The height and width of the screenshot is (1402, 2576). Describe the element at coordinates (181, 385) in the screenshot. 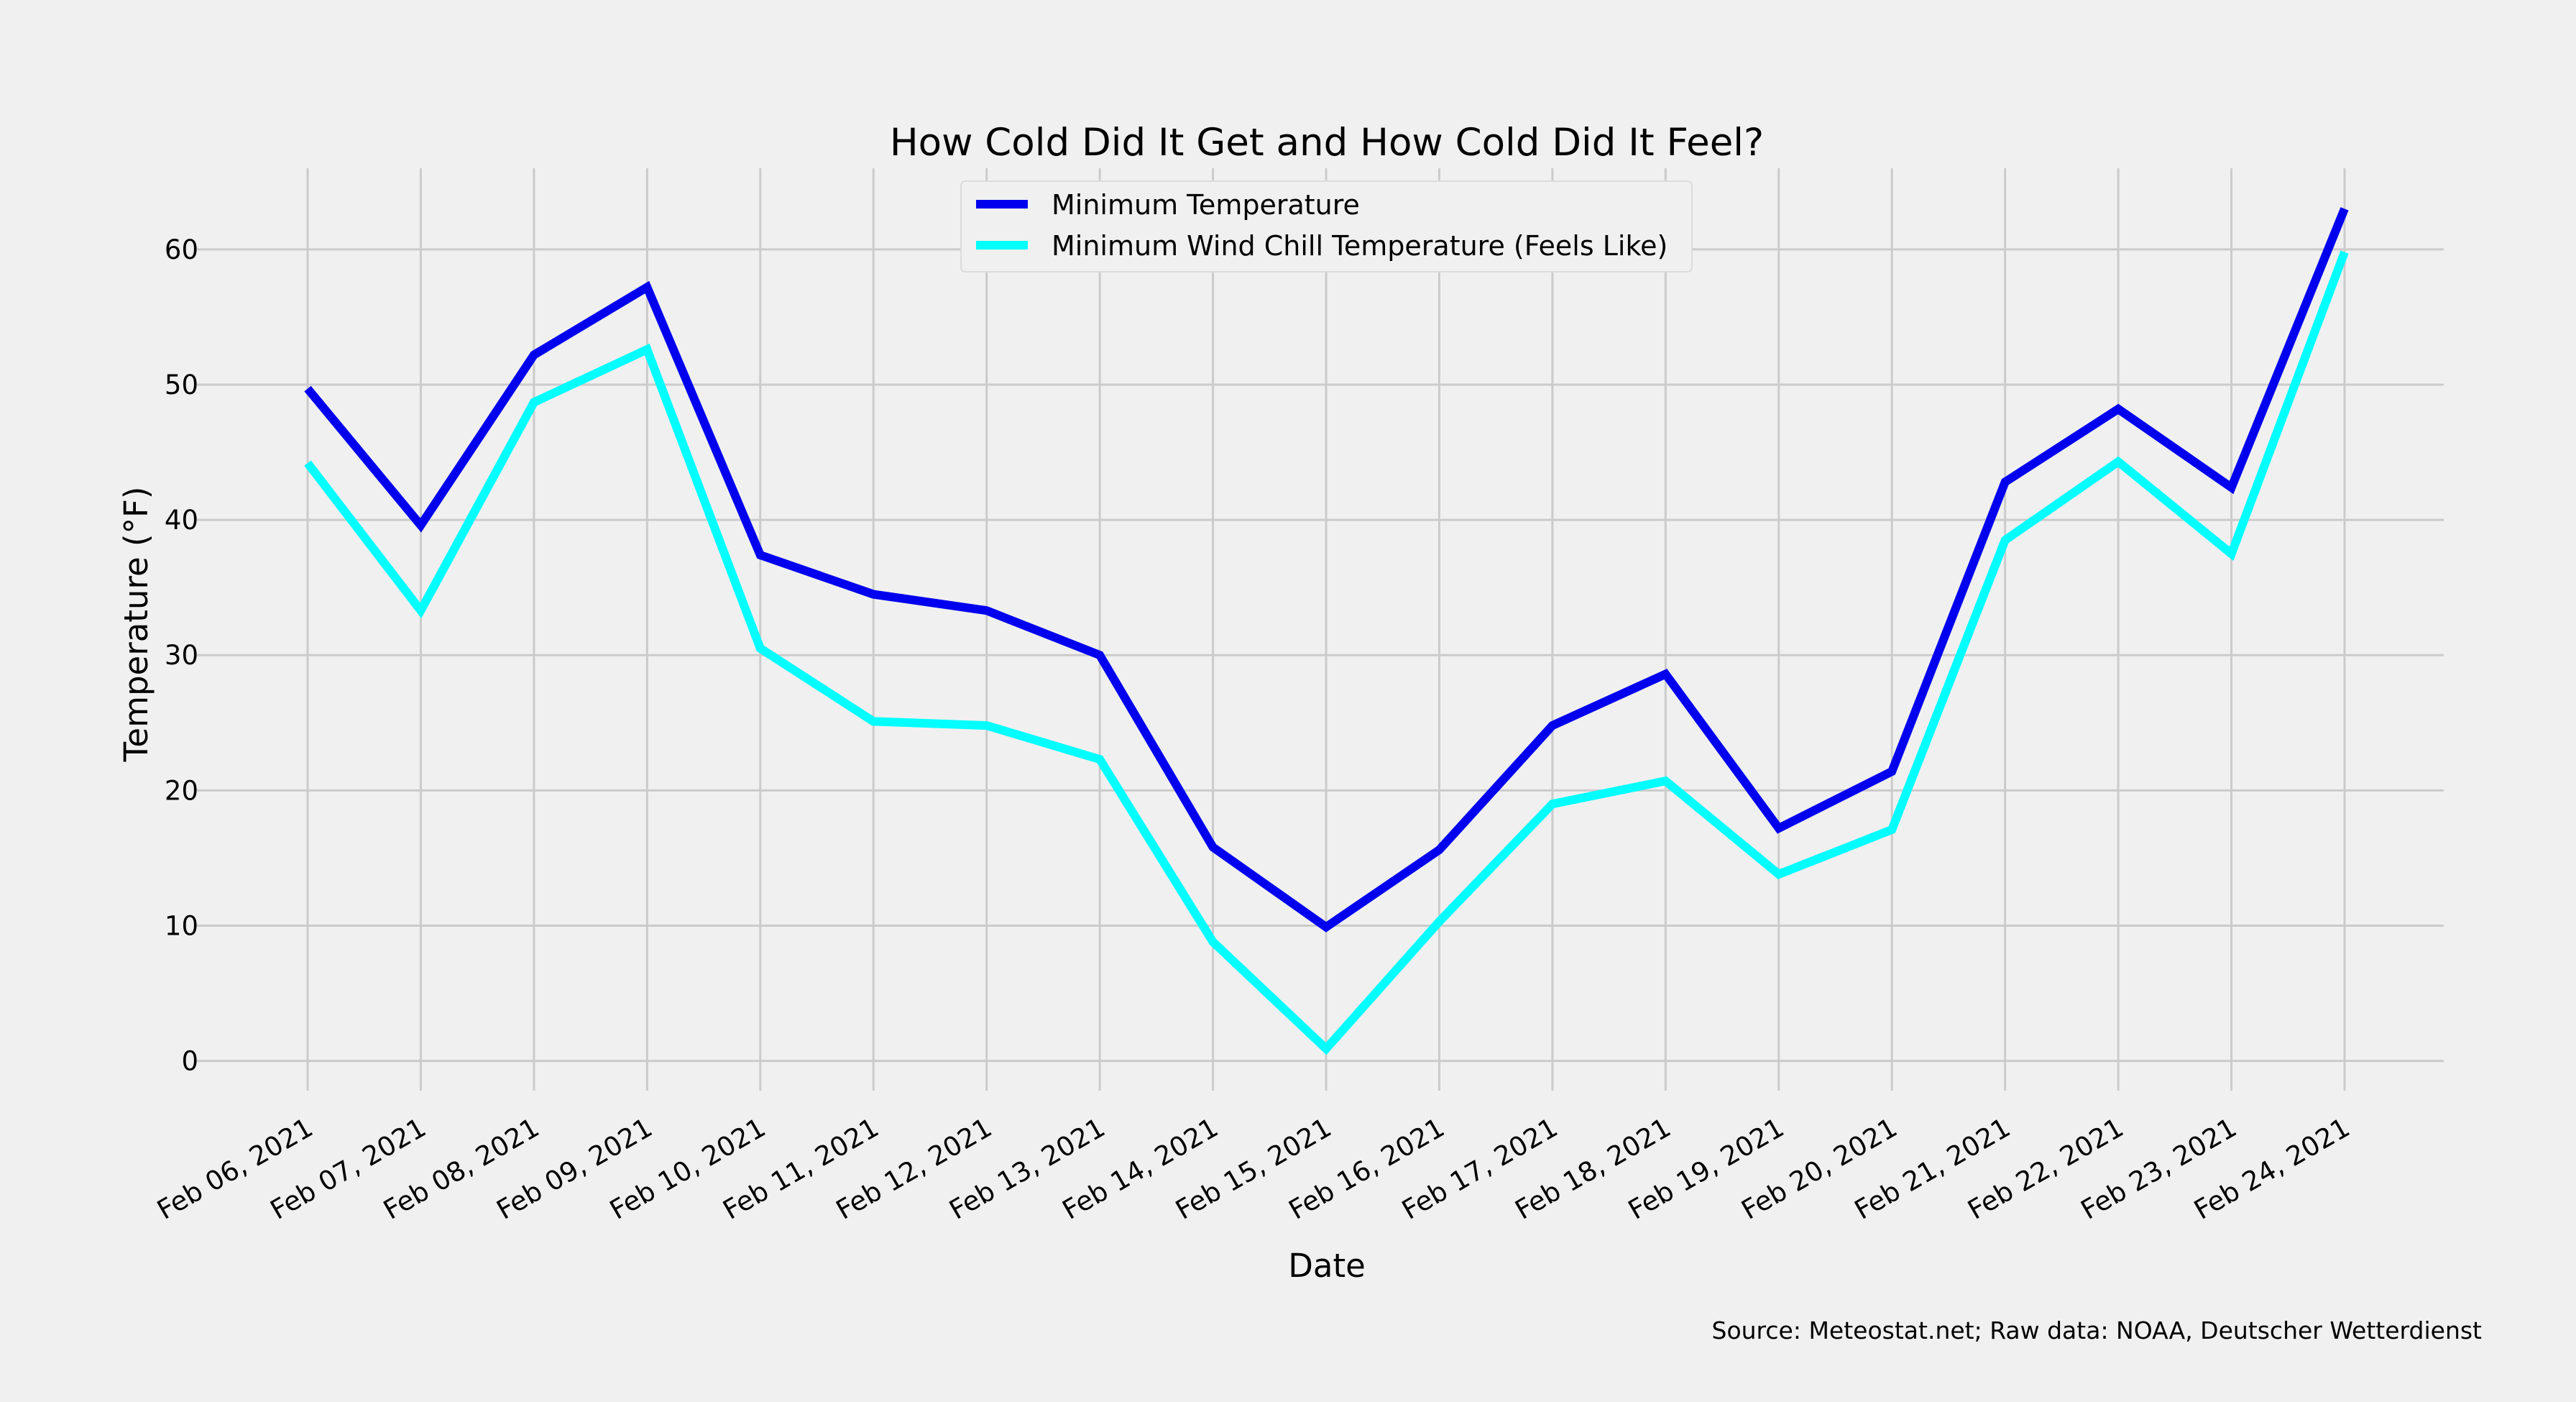

I see `y-tick-label: 50` at that location.